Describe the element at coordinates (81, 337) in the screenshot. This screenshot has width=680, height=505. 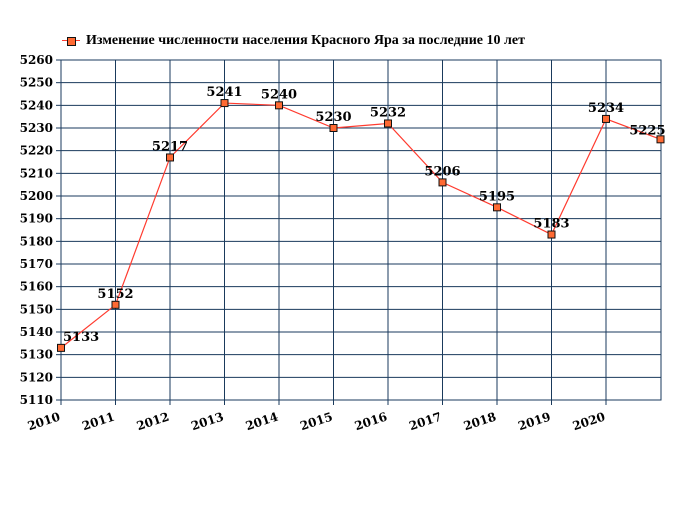
I see `data-label: 5133` at that location.